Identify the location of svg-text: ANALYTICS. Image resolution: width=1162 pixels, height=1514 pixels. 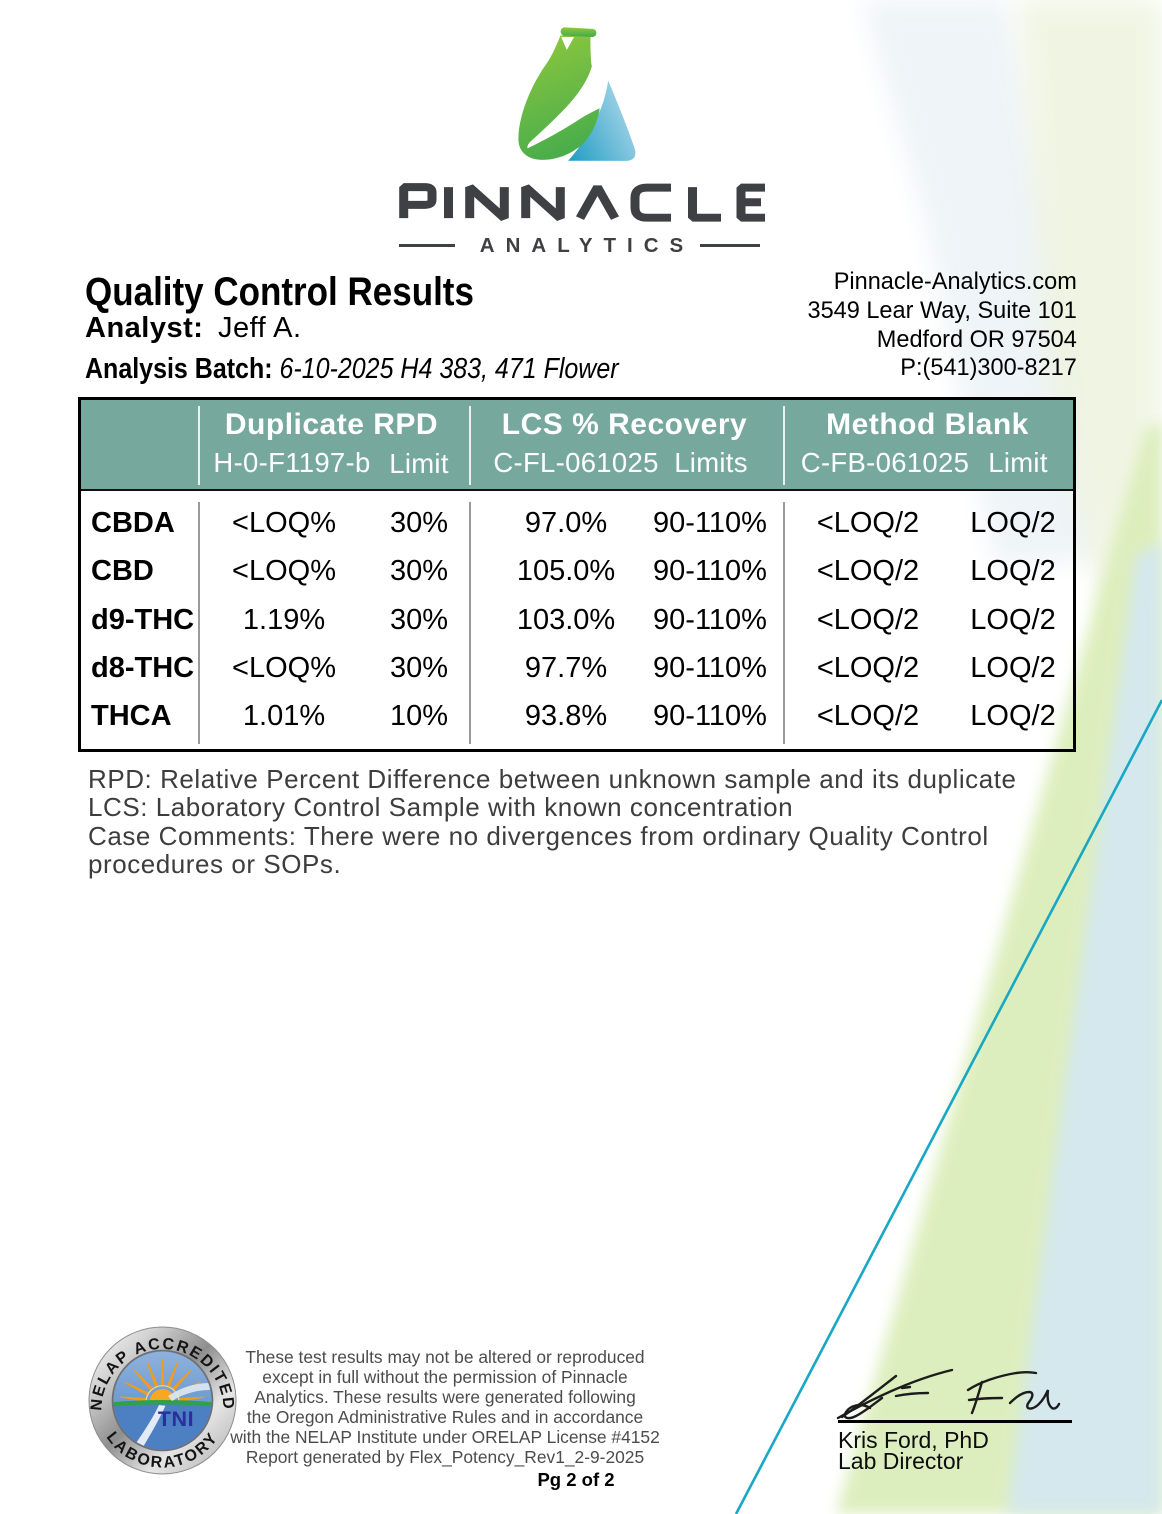
(587, 245).